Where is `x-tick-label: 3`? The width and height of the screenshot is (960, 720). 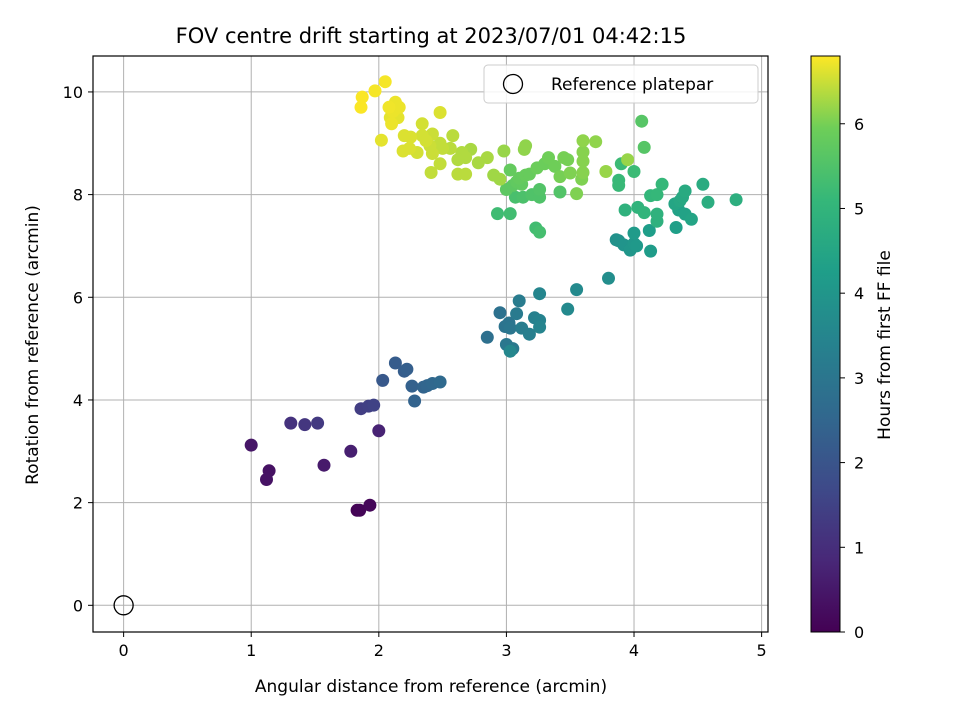
x-tick-label: 3 is located at coordinates (506, 650).